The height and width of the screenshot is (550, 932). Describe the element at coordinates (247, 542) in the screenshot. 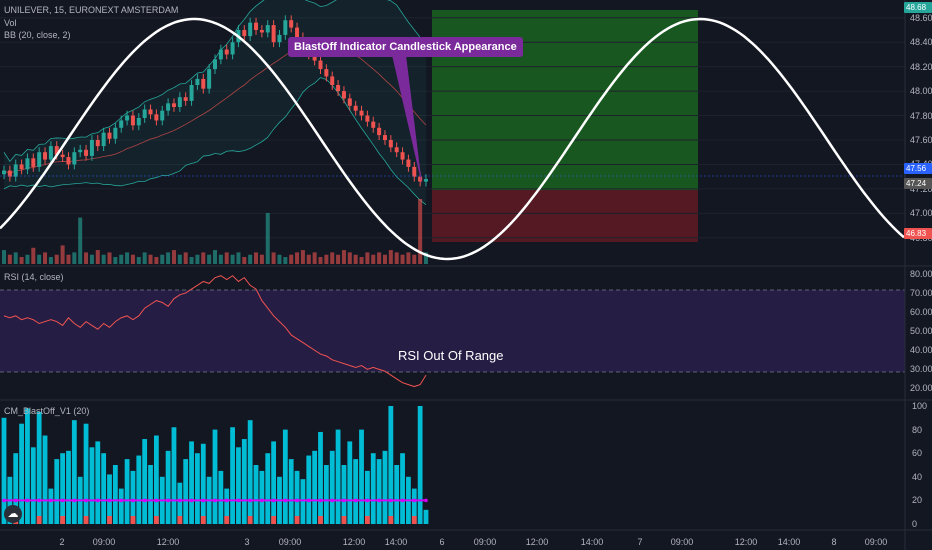

I see `time-tick-label: 3` at that location.